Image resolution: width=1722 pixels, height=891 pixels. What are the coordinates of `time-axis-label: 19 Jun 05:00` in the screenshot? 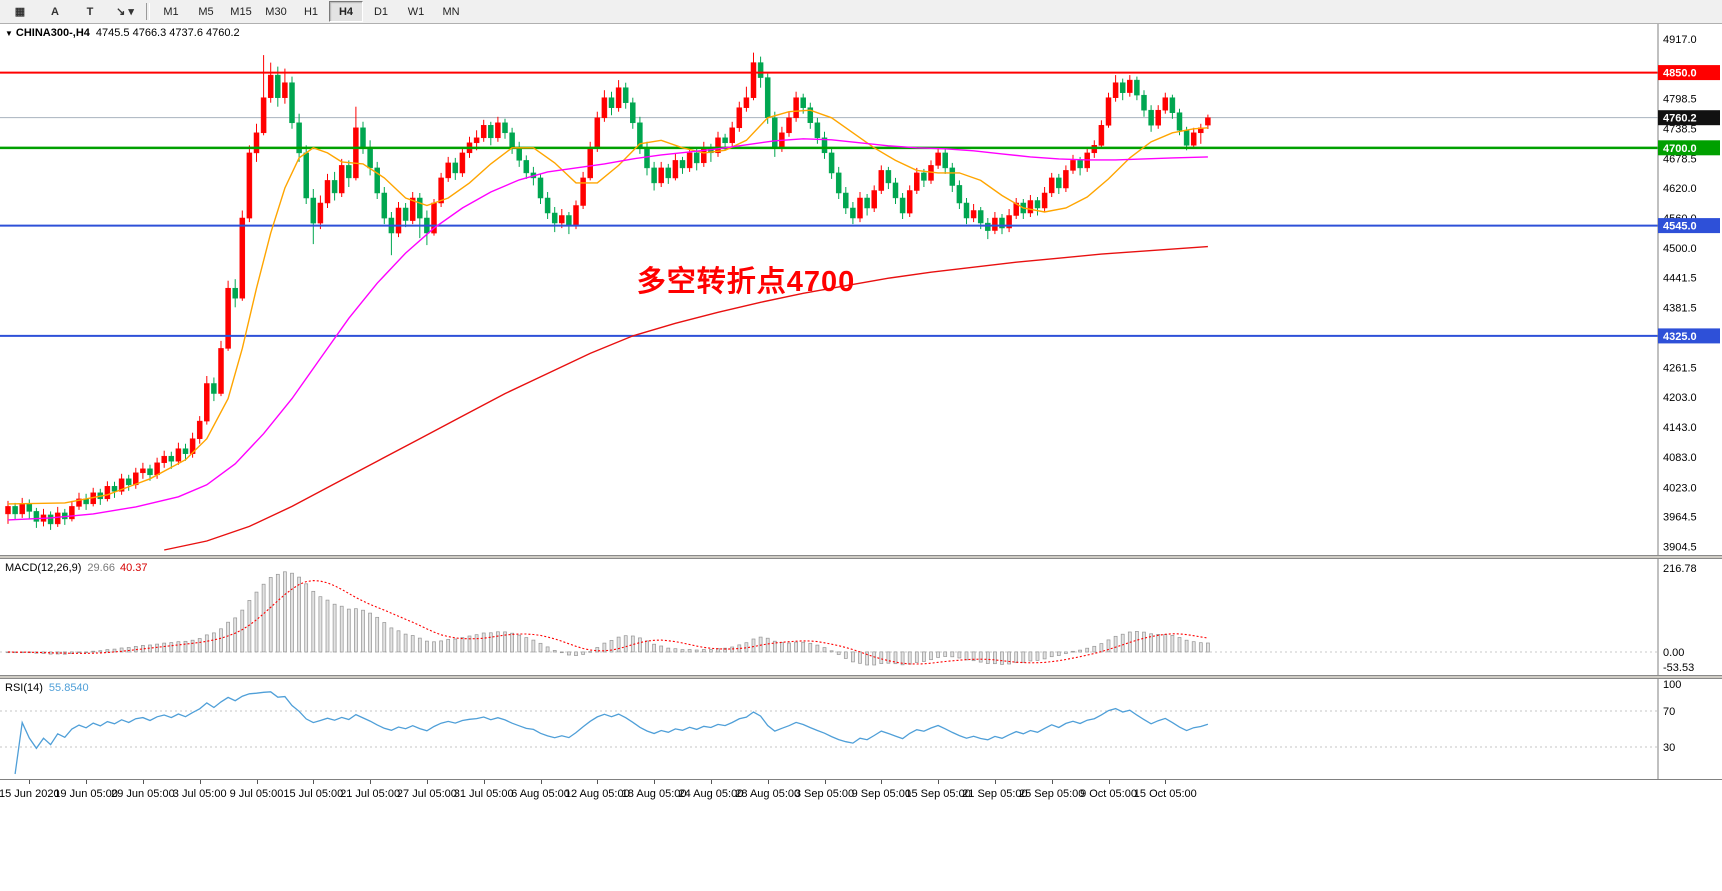 It's located at (86, 794).